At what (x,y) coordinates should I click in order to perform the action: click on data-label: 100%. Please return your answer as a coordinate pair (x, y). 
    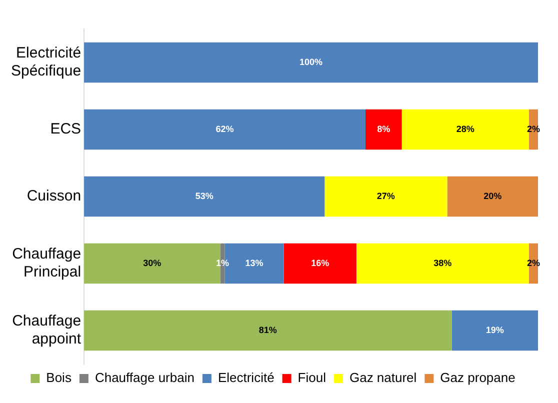
    Looking at the image, I should click on (311, 61).